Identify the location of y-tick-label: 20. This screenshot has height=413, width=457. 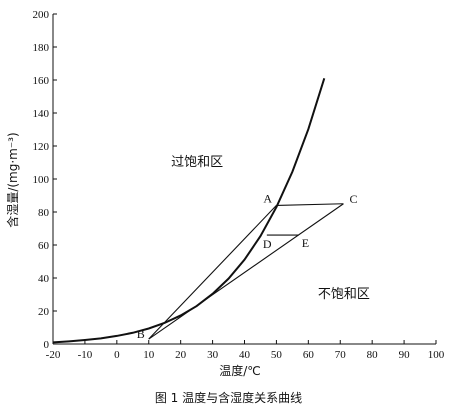
(44, 312).